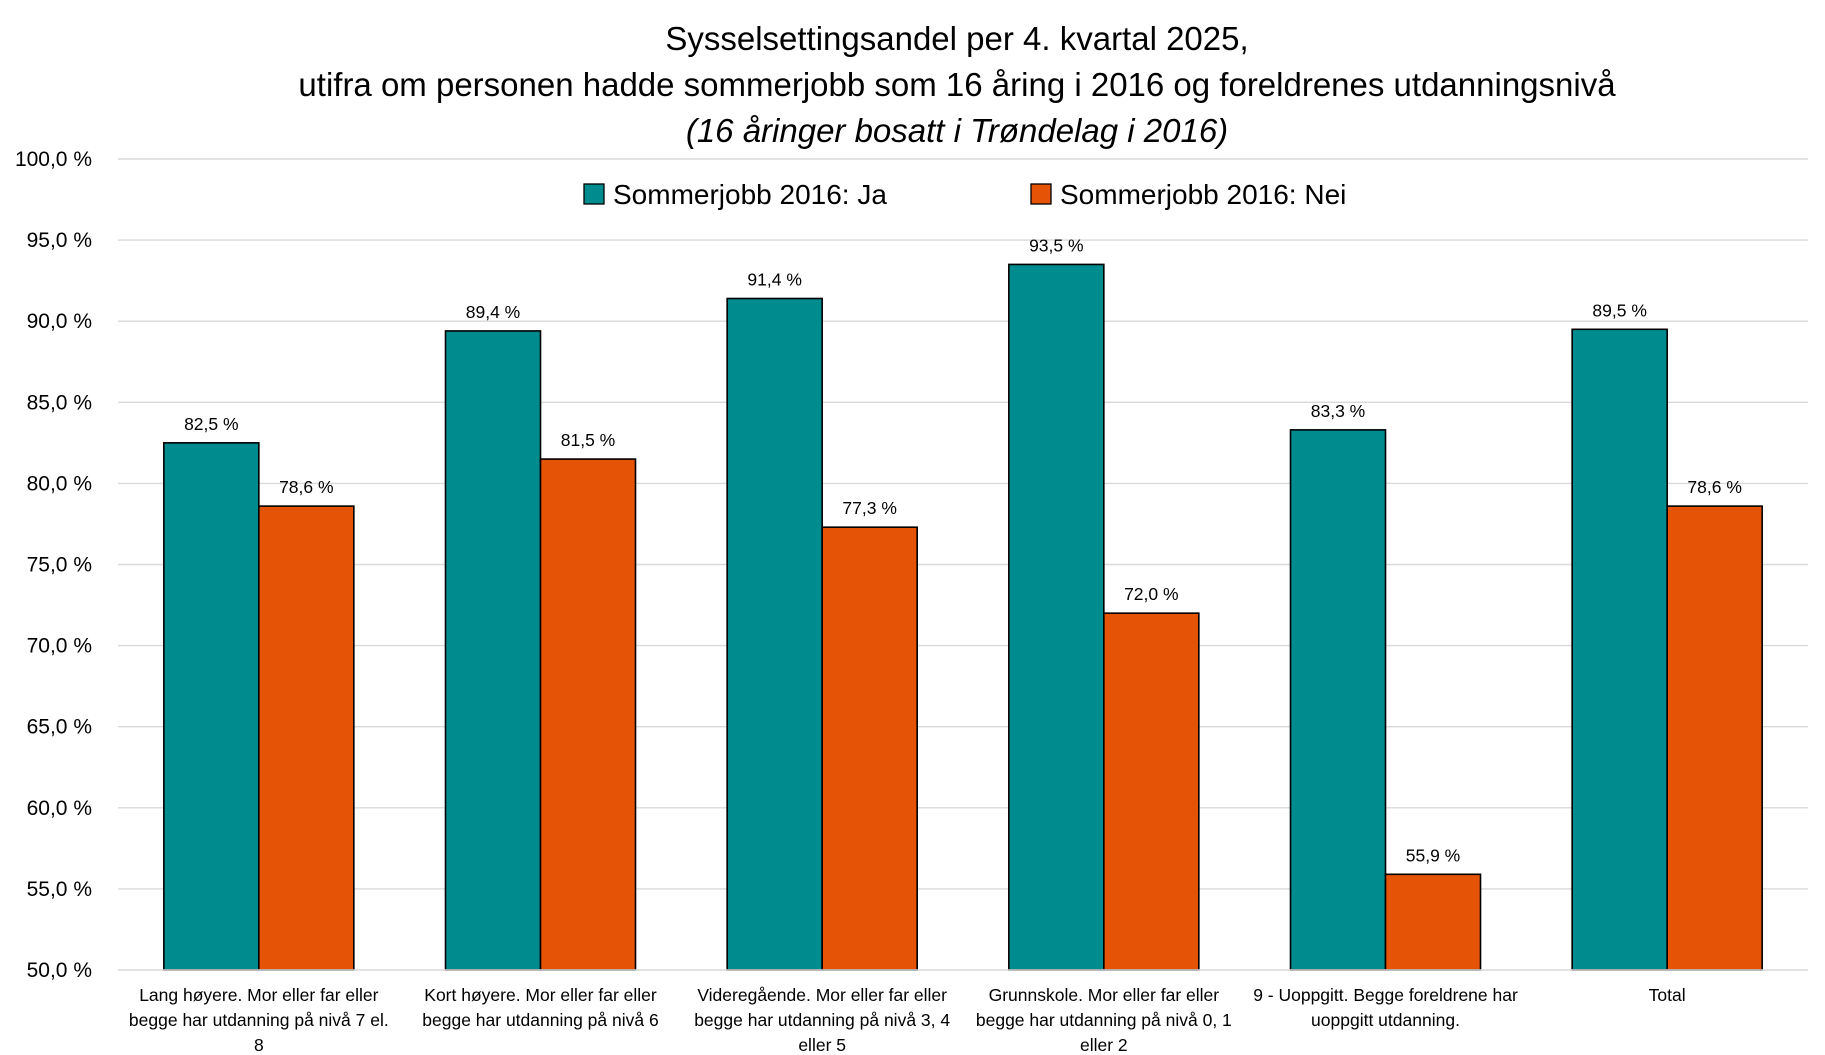 This screenshot has height=1055, width=1825. Describe the element at coordinates (211, 424) in the screenshot. I see `data-label: 82,5 %` at that location.